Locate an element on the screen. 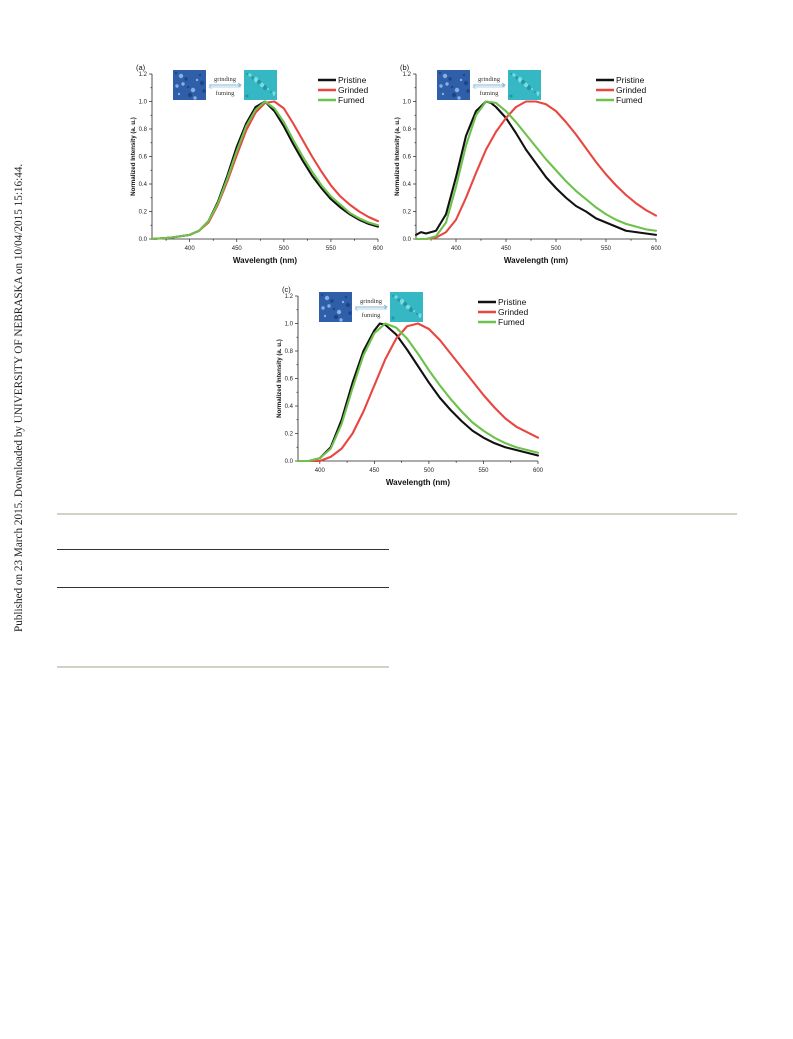 Image resolution: width=793 pixels, height=1039 pixels. panel-label: (b) is located at coordinates (405, 67).